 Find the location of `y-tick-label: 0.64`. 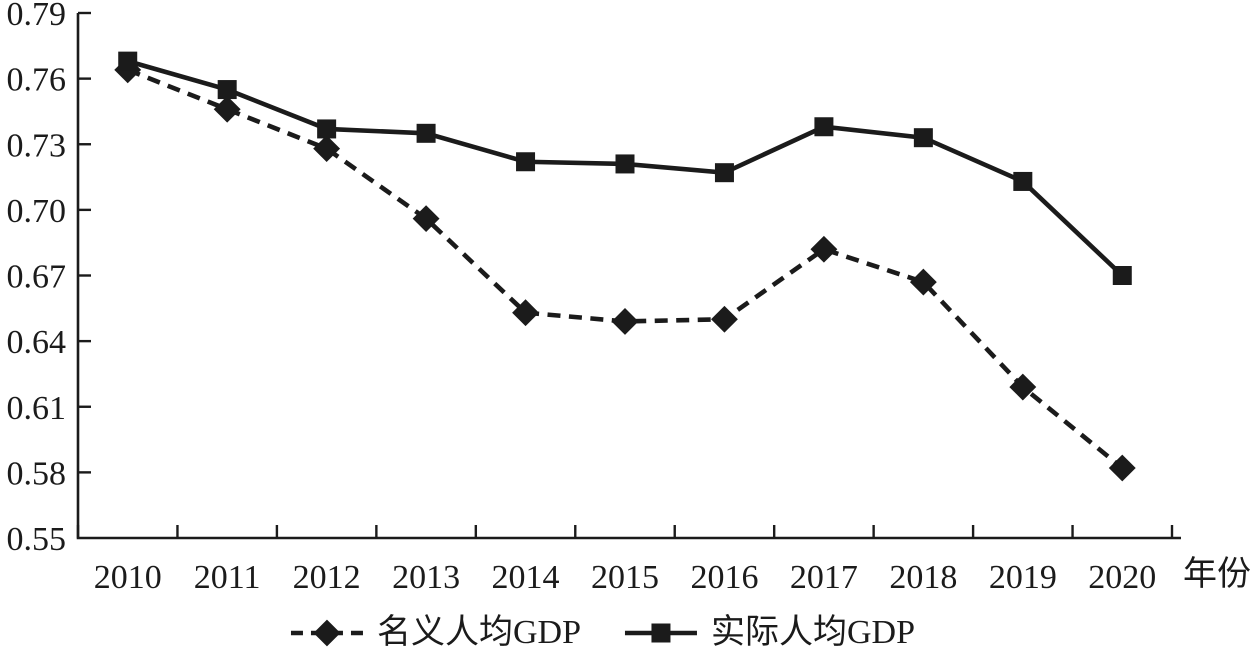

y-tick-label: 0.64 is located at coordinates (37, 342).